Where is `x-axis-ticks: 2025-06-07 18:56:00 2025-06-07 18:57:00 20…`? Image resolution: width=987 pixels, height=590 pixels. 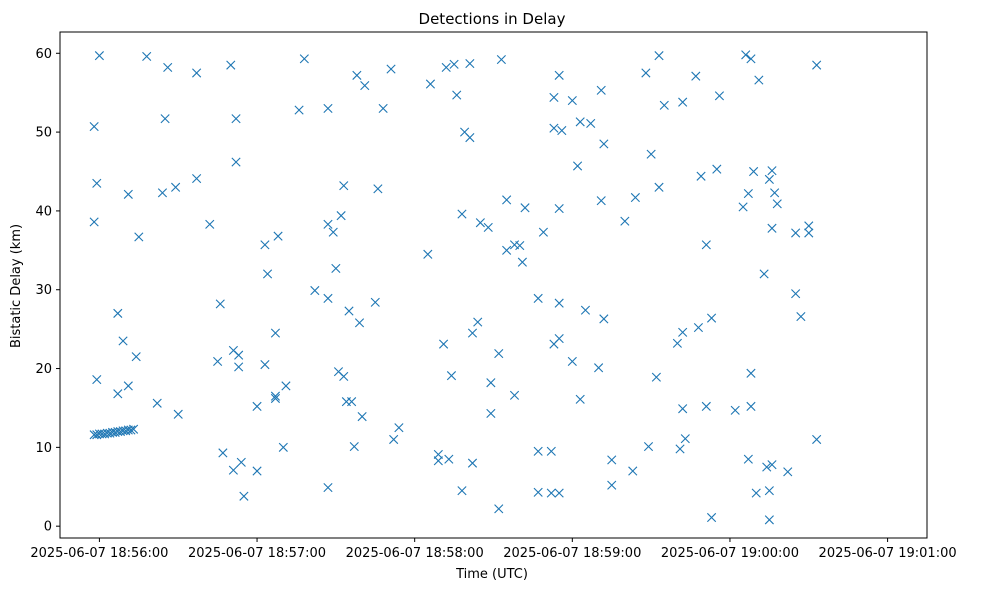 x-axis-ticks: 2025-06-07 18:56:00 2025-06-07 18:57:00 20… is located at coordinates (493, 549).